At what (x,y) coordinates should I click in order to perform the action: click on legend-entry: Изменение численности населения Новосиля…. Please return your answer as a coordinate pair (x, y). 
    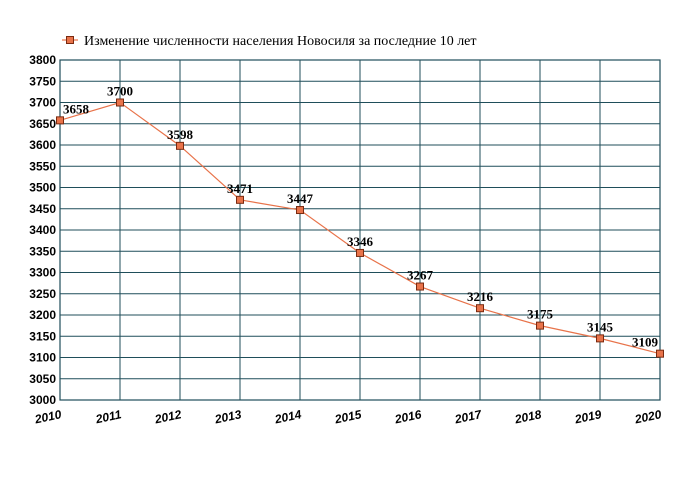
    Looking at the image, I should click on (280, 41).